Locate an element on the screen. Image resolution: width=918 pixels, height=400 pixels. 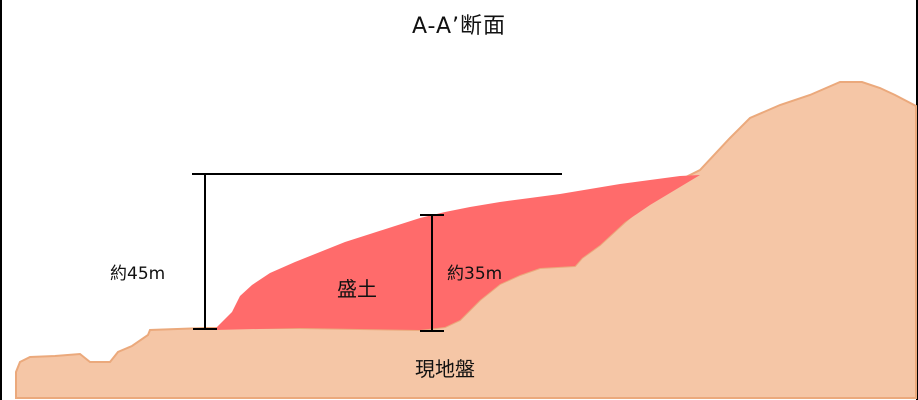
embankment-label: 盛土 is located at coordinates (357, 289).